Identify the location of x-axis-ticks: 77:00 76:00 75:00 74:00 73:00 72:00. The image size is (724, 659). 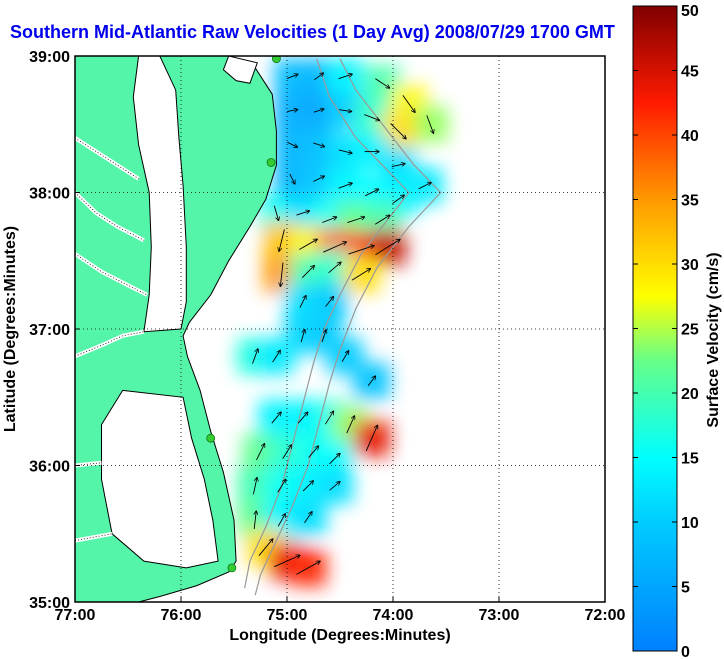
(340, 610).